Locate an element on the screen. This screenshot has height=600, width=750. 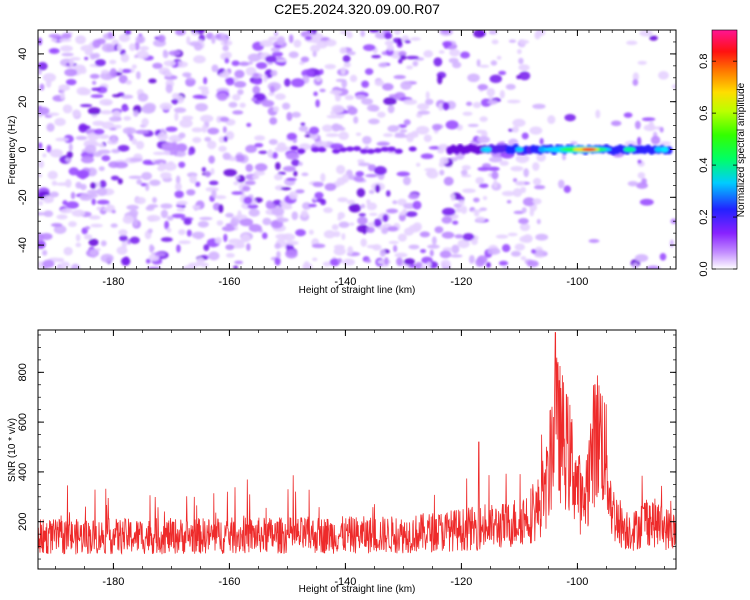
snr-xtick-label: -140 is located at coordinates (345, 582).